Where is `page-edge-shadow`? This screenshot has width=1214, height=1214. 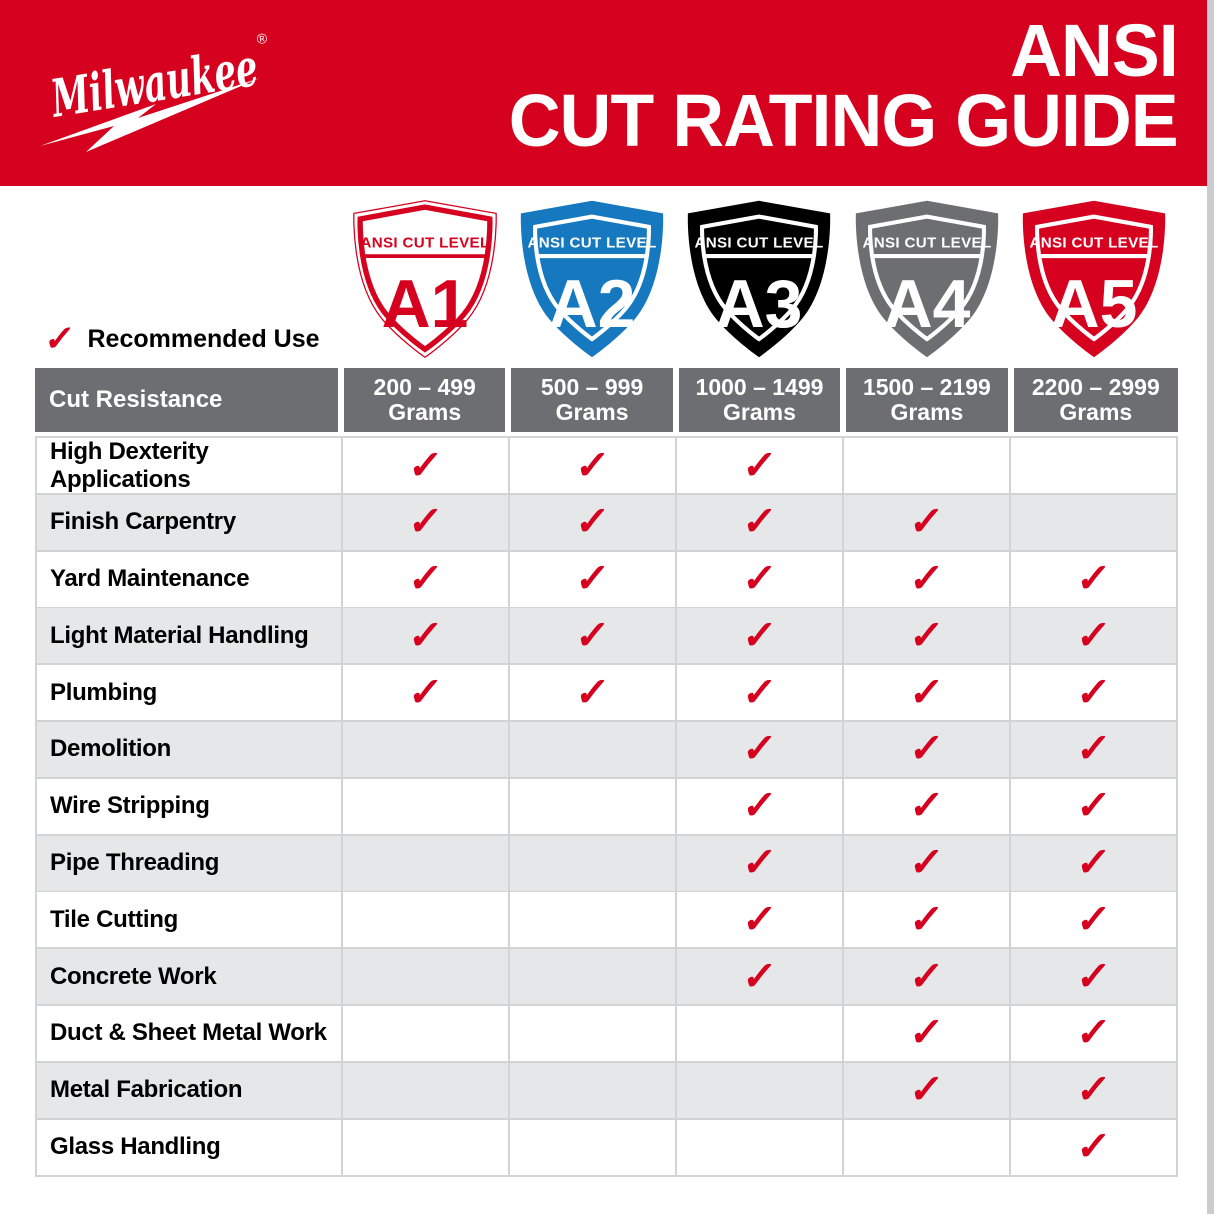
page-edge-shadow is located at coordinates (1210, 607).